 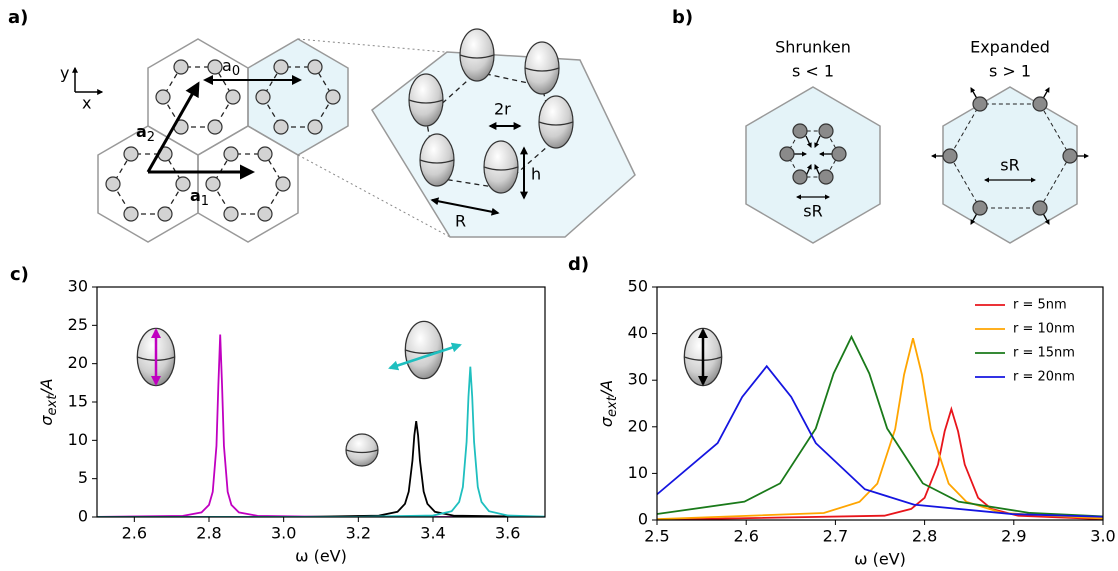 What do you see at coordinates (1010, 71) in the screenshot?
I see `state-condition: s > 1` at bounding box center [1010, 71].